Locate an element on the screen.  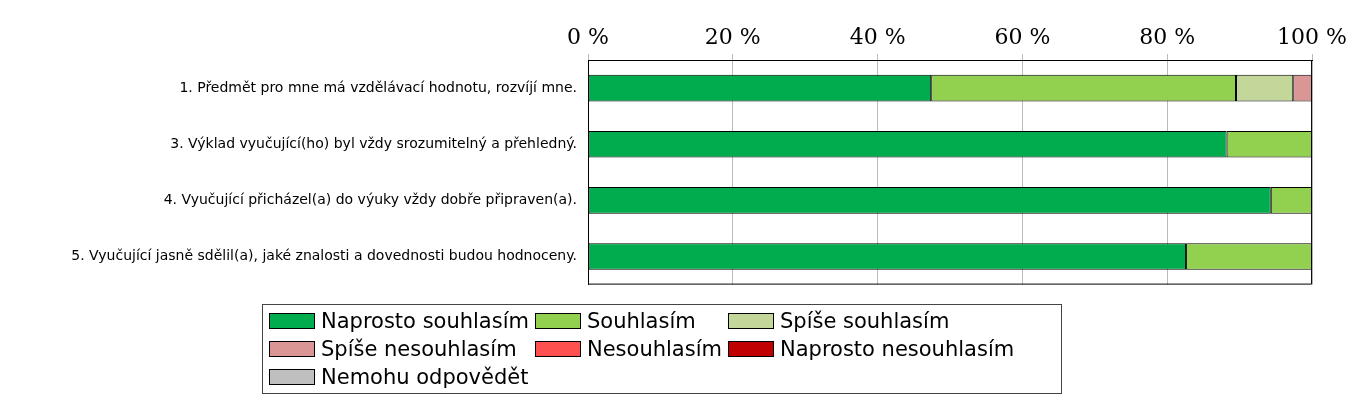
legend-label: Spíše nesouhlasím is located at coordinates (419, 349).